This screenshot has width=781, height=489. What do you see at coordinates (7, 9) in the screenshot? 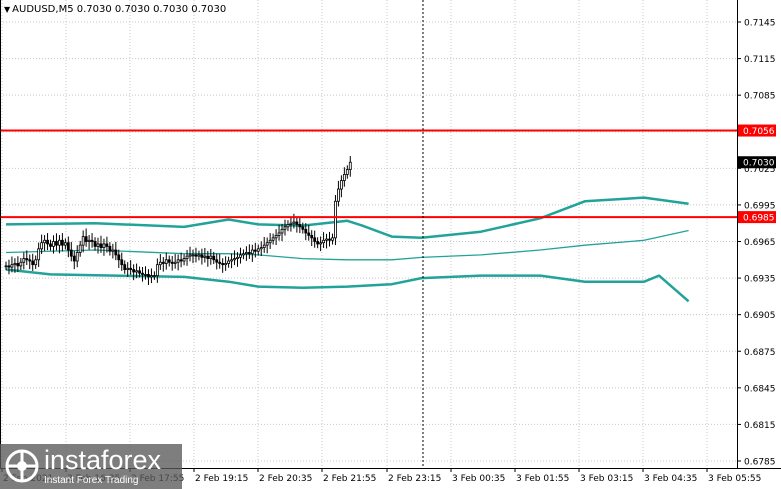
I see `dropdown-triangle-icon: ▼` at bounding box center [7, 9].